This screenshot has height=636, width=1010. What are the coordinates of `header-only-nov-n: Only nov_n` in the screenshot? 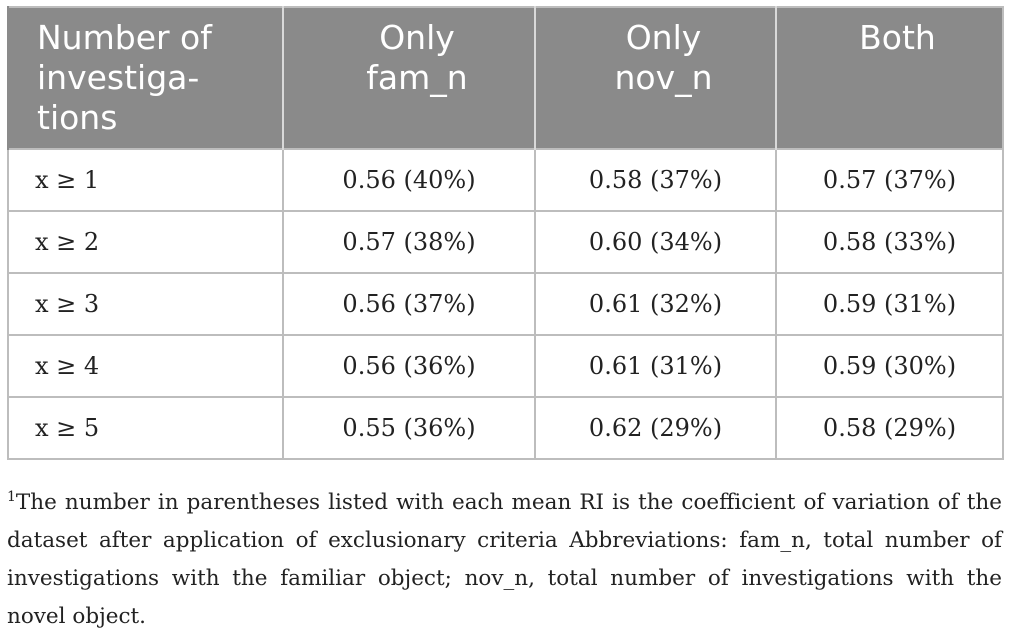 It's located at (655, 78).